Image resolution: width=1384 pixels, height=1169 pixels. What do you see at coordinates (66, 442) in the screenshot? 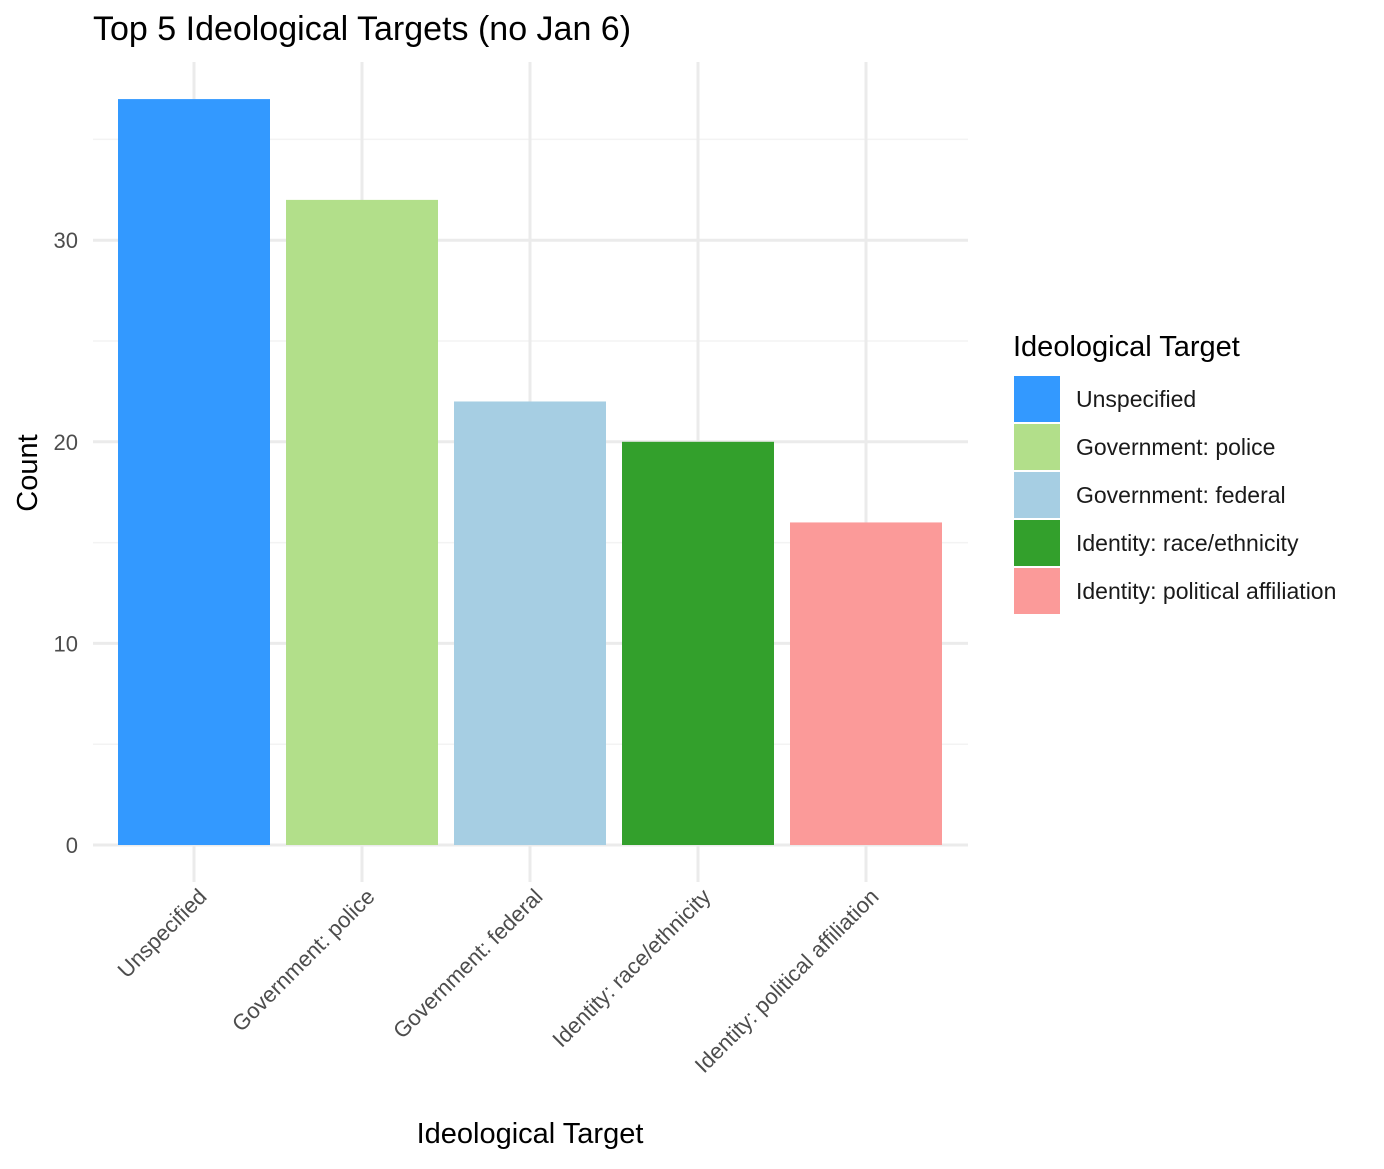
I see `y-tick-label: 20` at bounding box center [66, 442].